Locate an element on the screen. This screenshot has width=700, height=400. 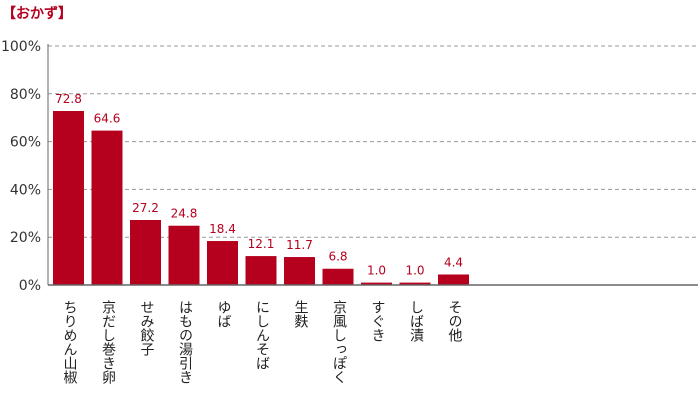
category-label: しば漬 is located at coordinates (416, 321).